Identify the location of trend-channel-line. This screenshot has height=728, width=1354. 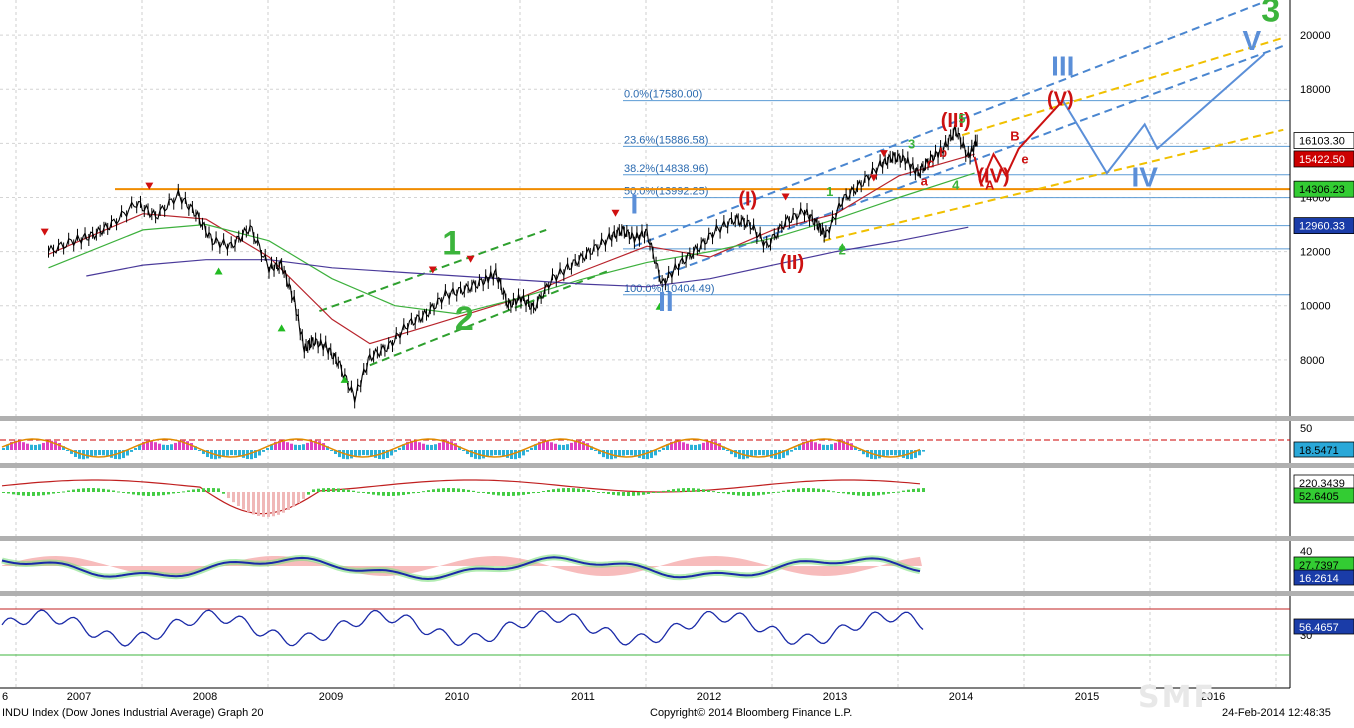
(1053, 185).